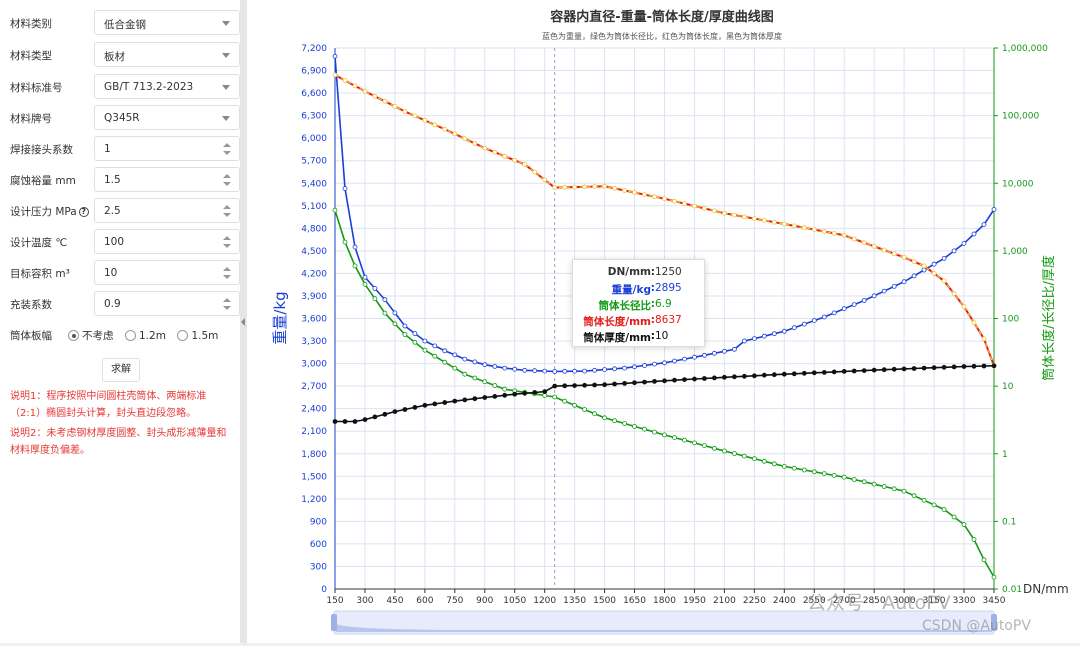 The width and height of the screenshot is (1080, 646). Describe the element at coordinates (114, 242) in the screenshot. I see `design-temperature-value: 100` at that location.